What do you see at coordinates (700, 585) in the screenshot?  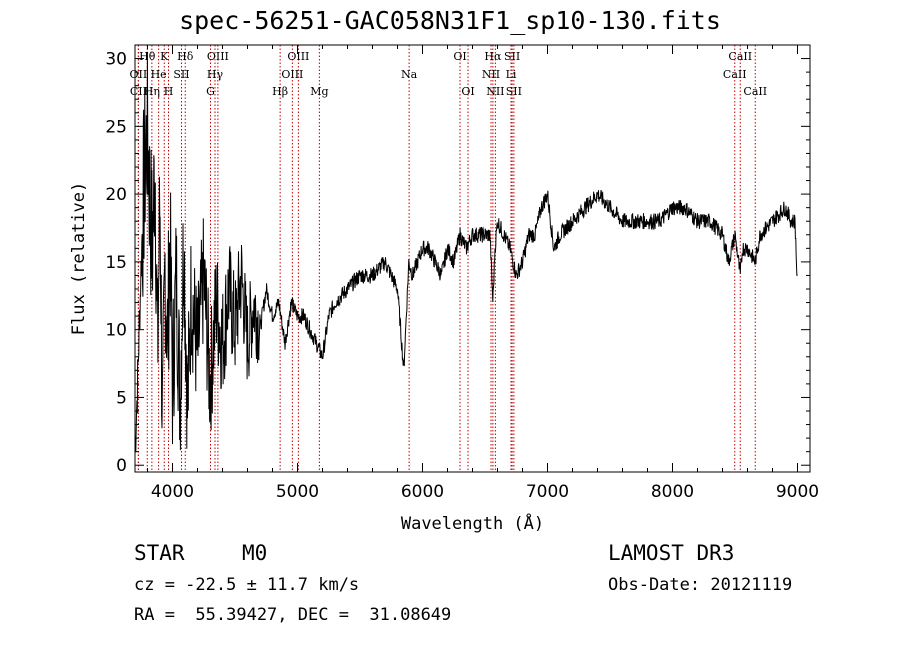 I see `obs-date-label: Obs-Date: 20121119` at bounding box center [700, 585].